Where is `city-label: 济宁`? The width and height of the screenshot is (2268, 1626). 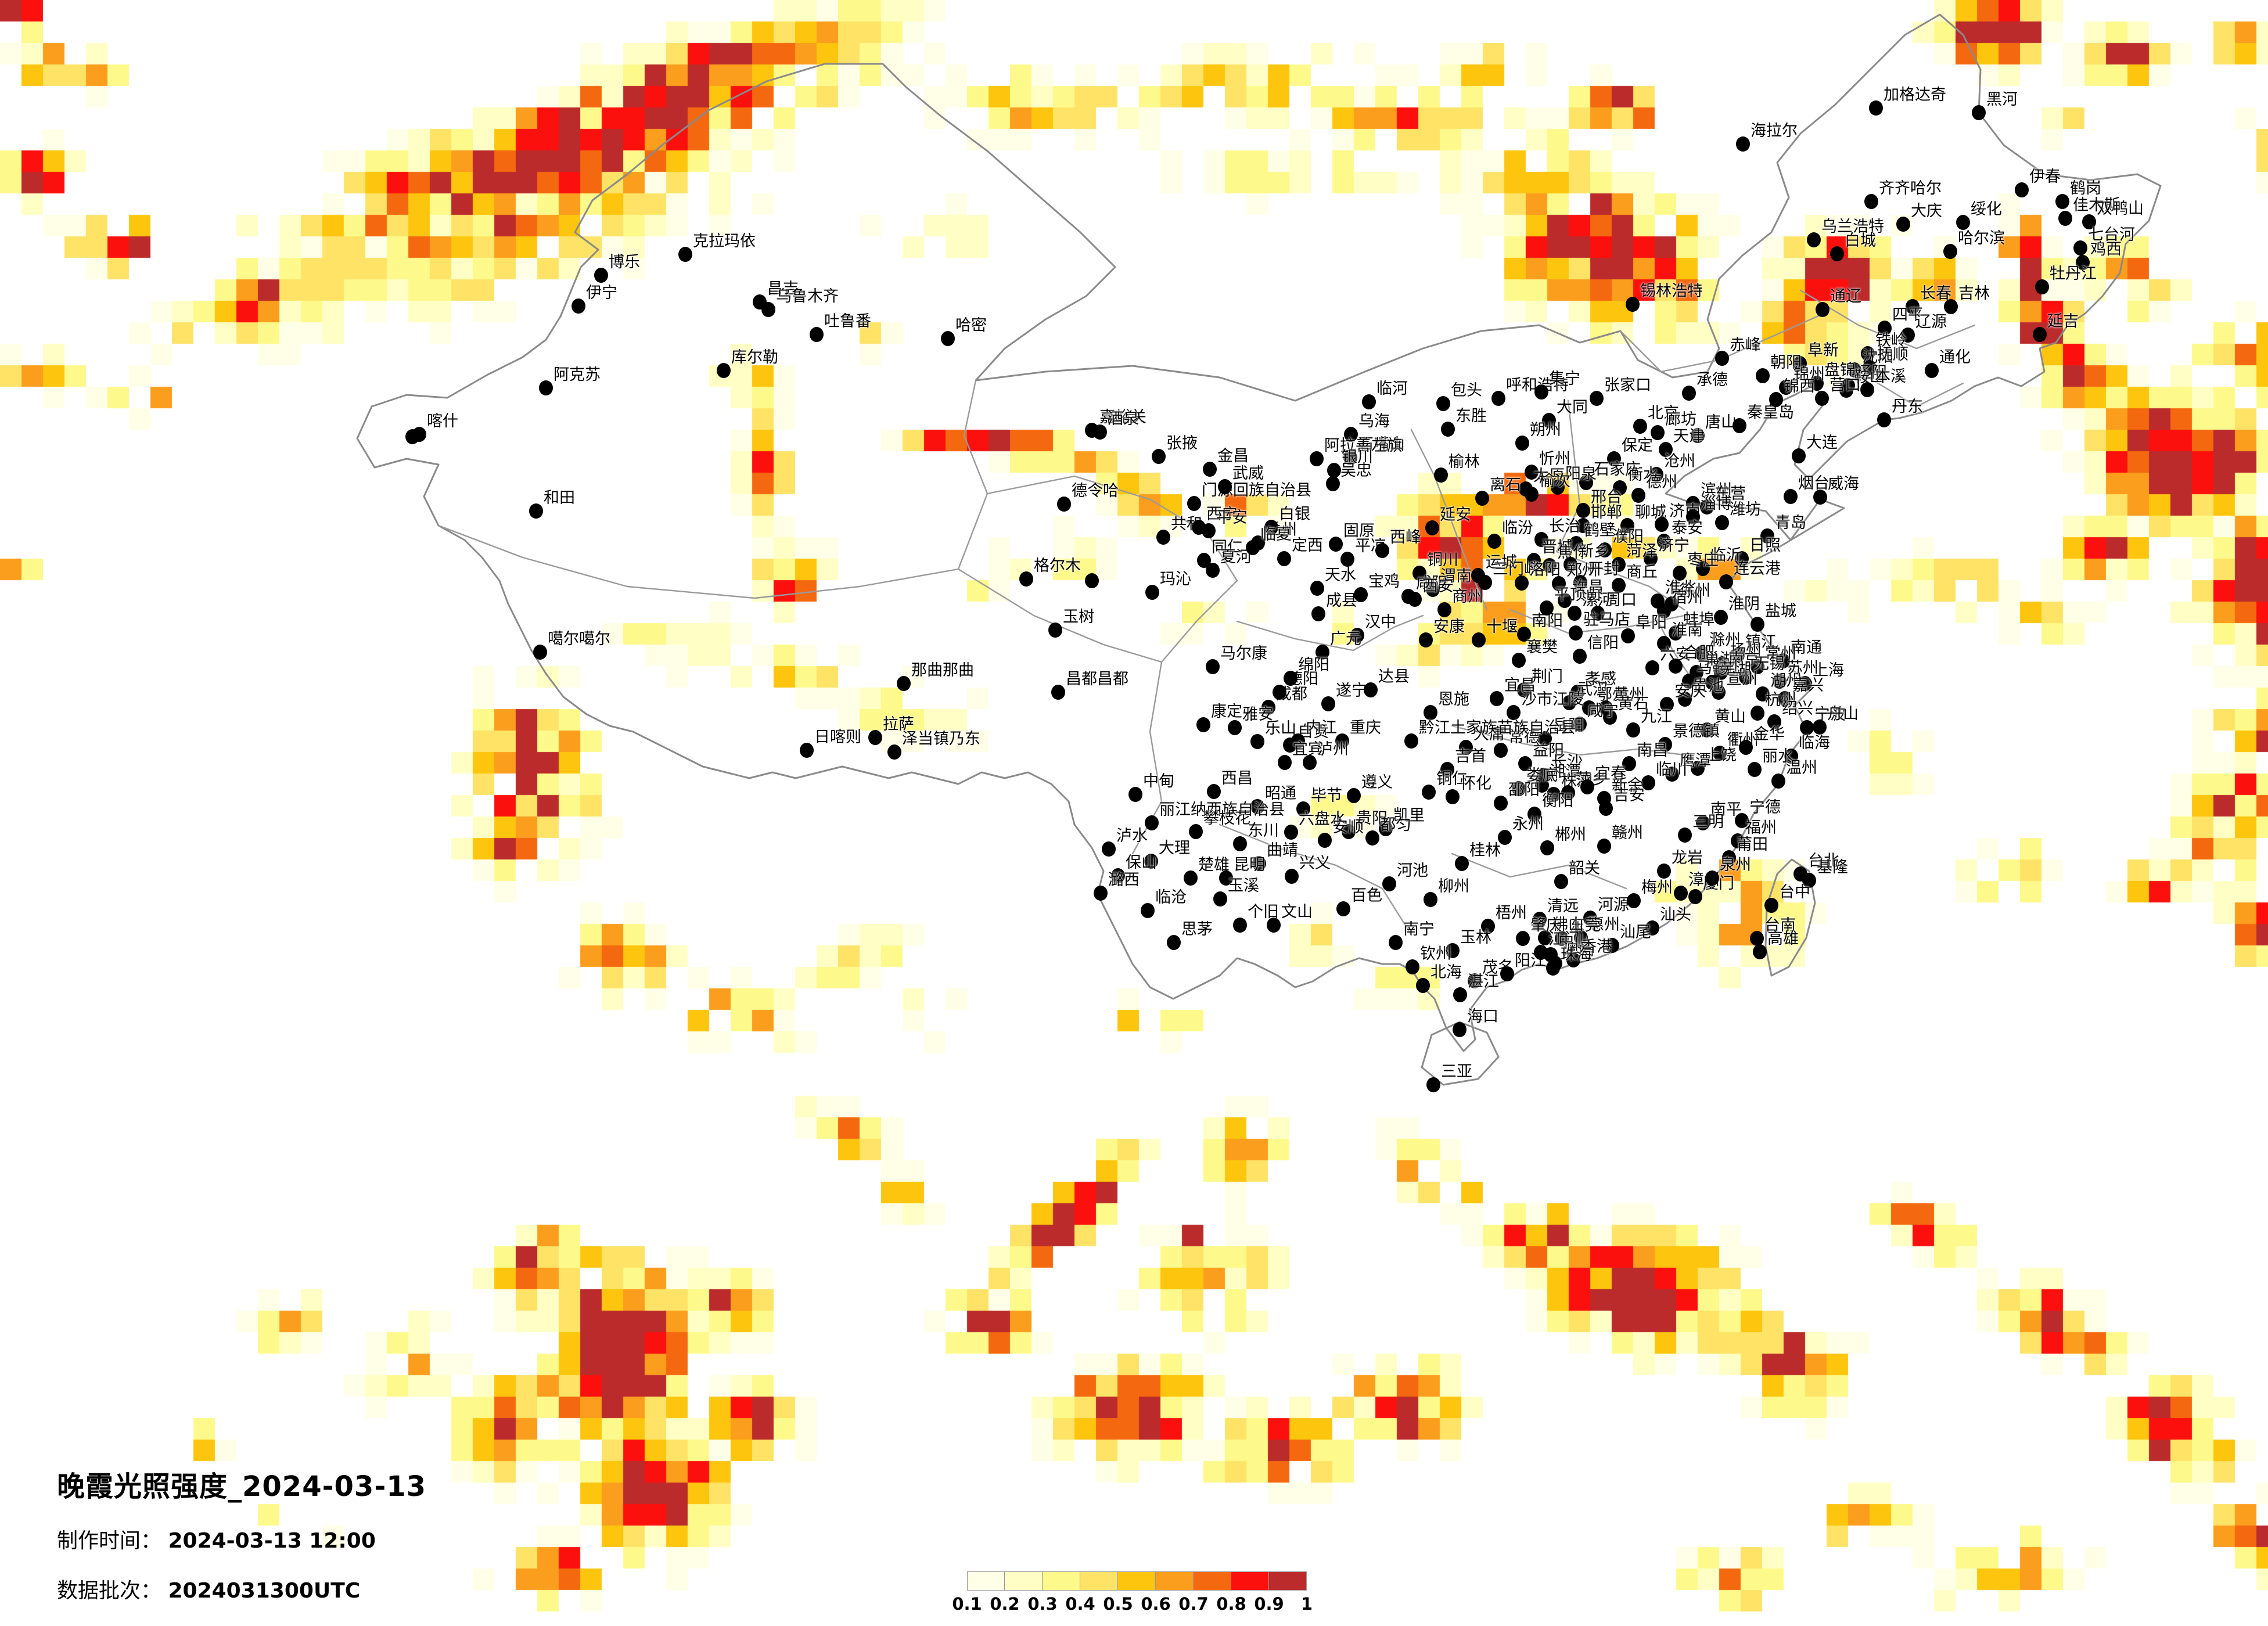
city-label: 济宁 is located at coordinates (1674, 546).